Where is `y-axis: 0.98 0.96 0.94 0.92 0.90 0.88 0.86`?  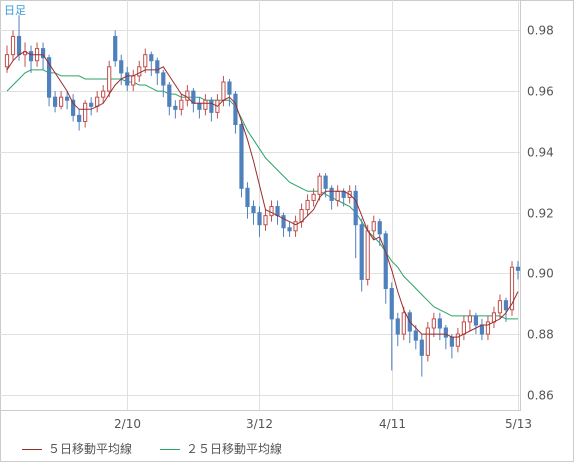
y-axis: 0.98 0.96 0.94 0.92 0.90 0.88 0.86 is located at coordinates (540, 213).